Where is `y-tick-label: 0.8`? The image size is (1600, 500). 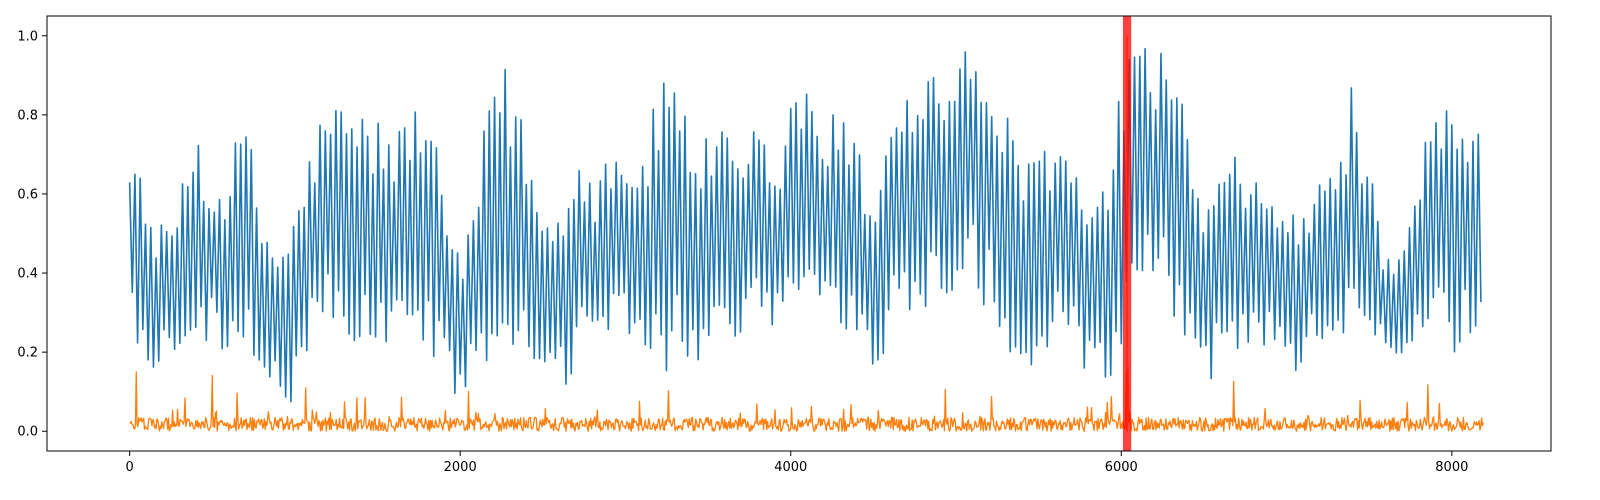
y-tick-label: 0.8 is located at coordinates (27, 115).